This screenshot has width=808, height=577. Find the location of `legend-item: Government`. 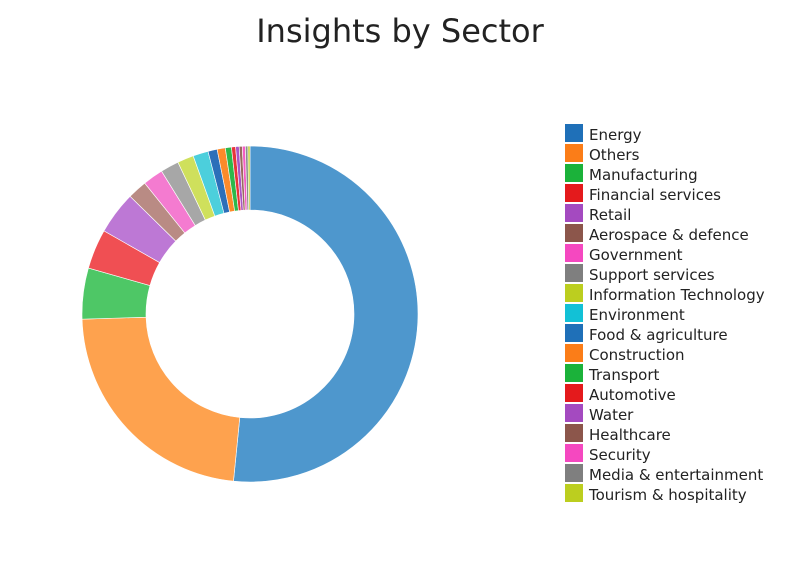

legend-item: Government is located at coordinates (665, 254).